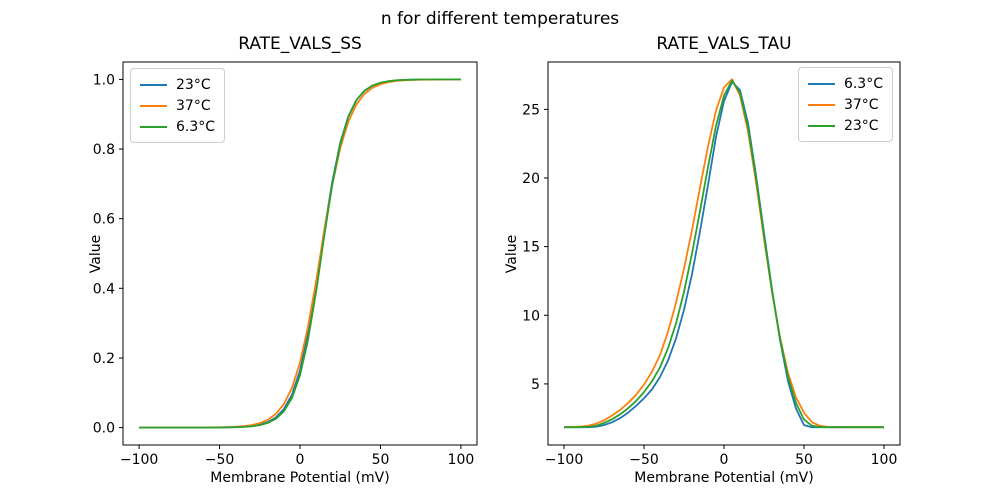  I want to click on ss-legend-entry-37c: 37°C, so click(177, 105).